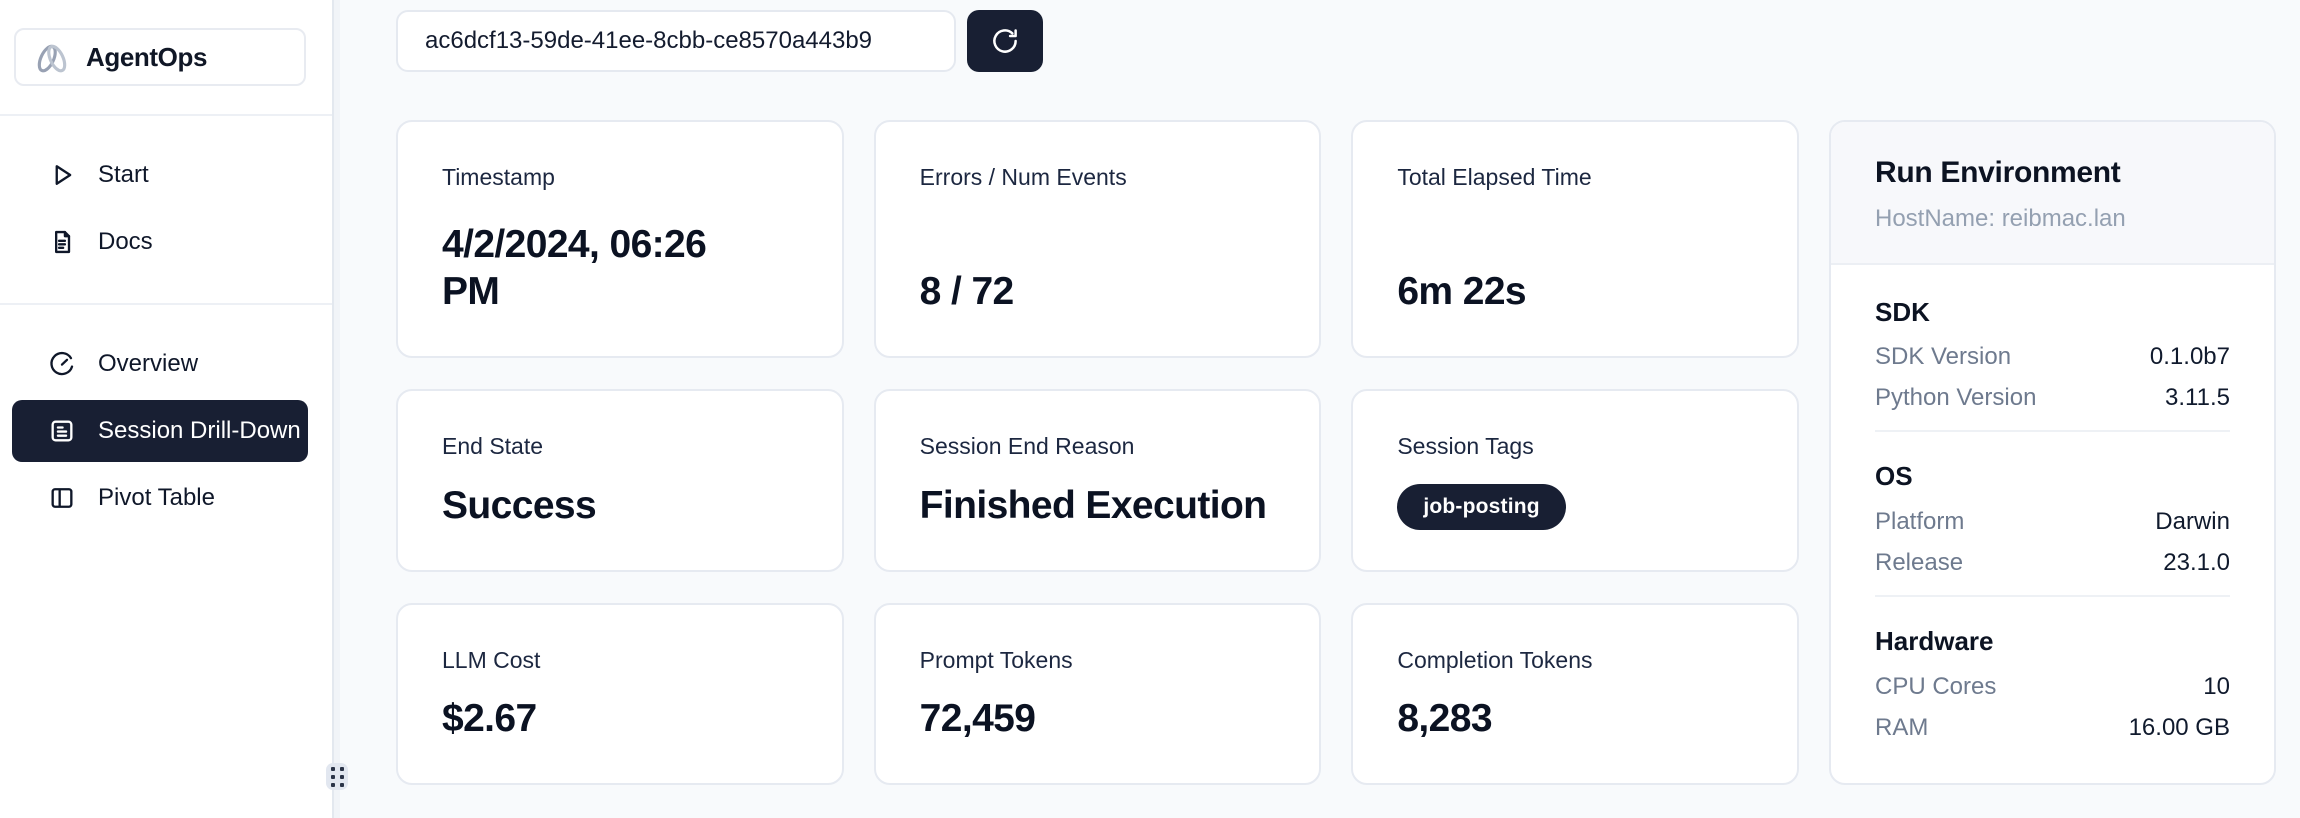 The width and height of the screenshot is (2300, 818). What do you see at coordinates (1097, 694) in the screenshot?
I see `card-prompt-tokens: Prompt Tokens 72,459` at bounding box center [1097, 694].